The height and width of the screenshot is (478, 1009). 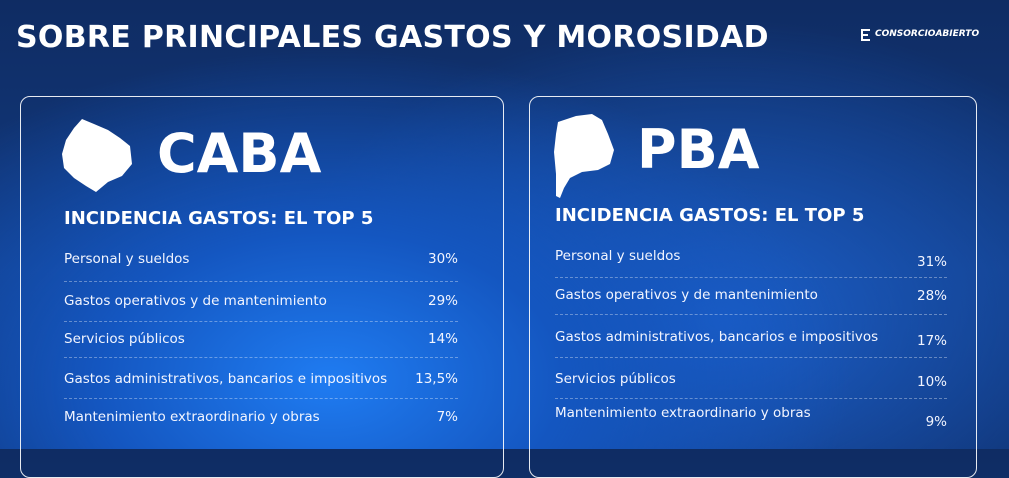 What do you see at coordinates (442, 259) in the screenshot?
I see `row-value: 30%` at bounding box center [442, 259].